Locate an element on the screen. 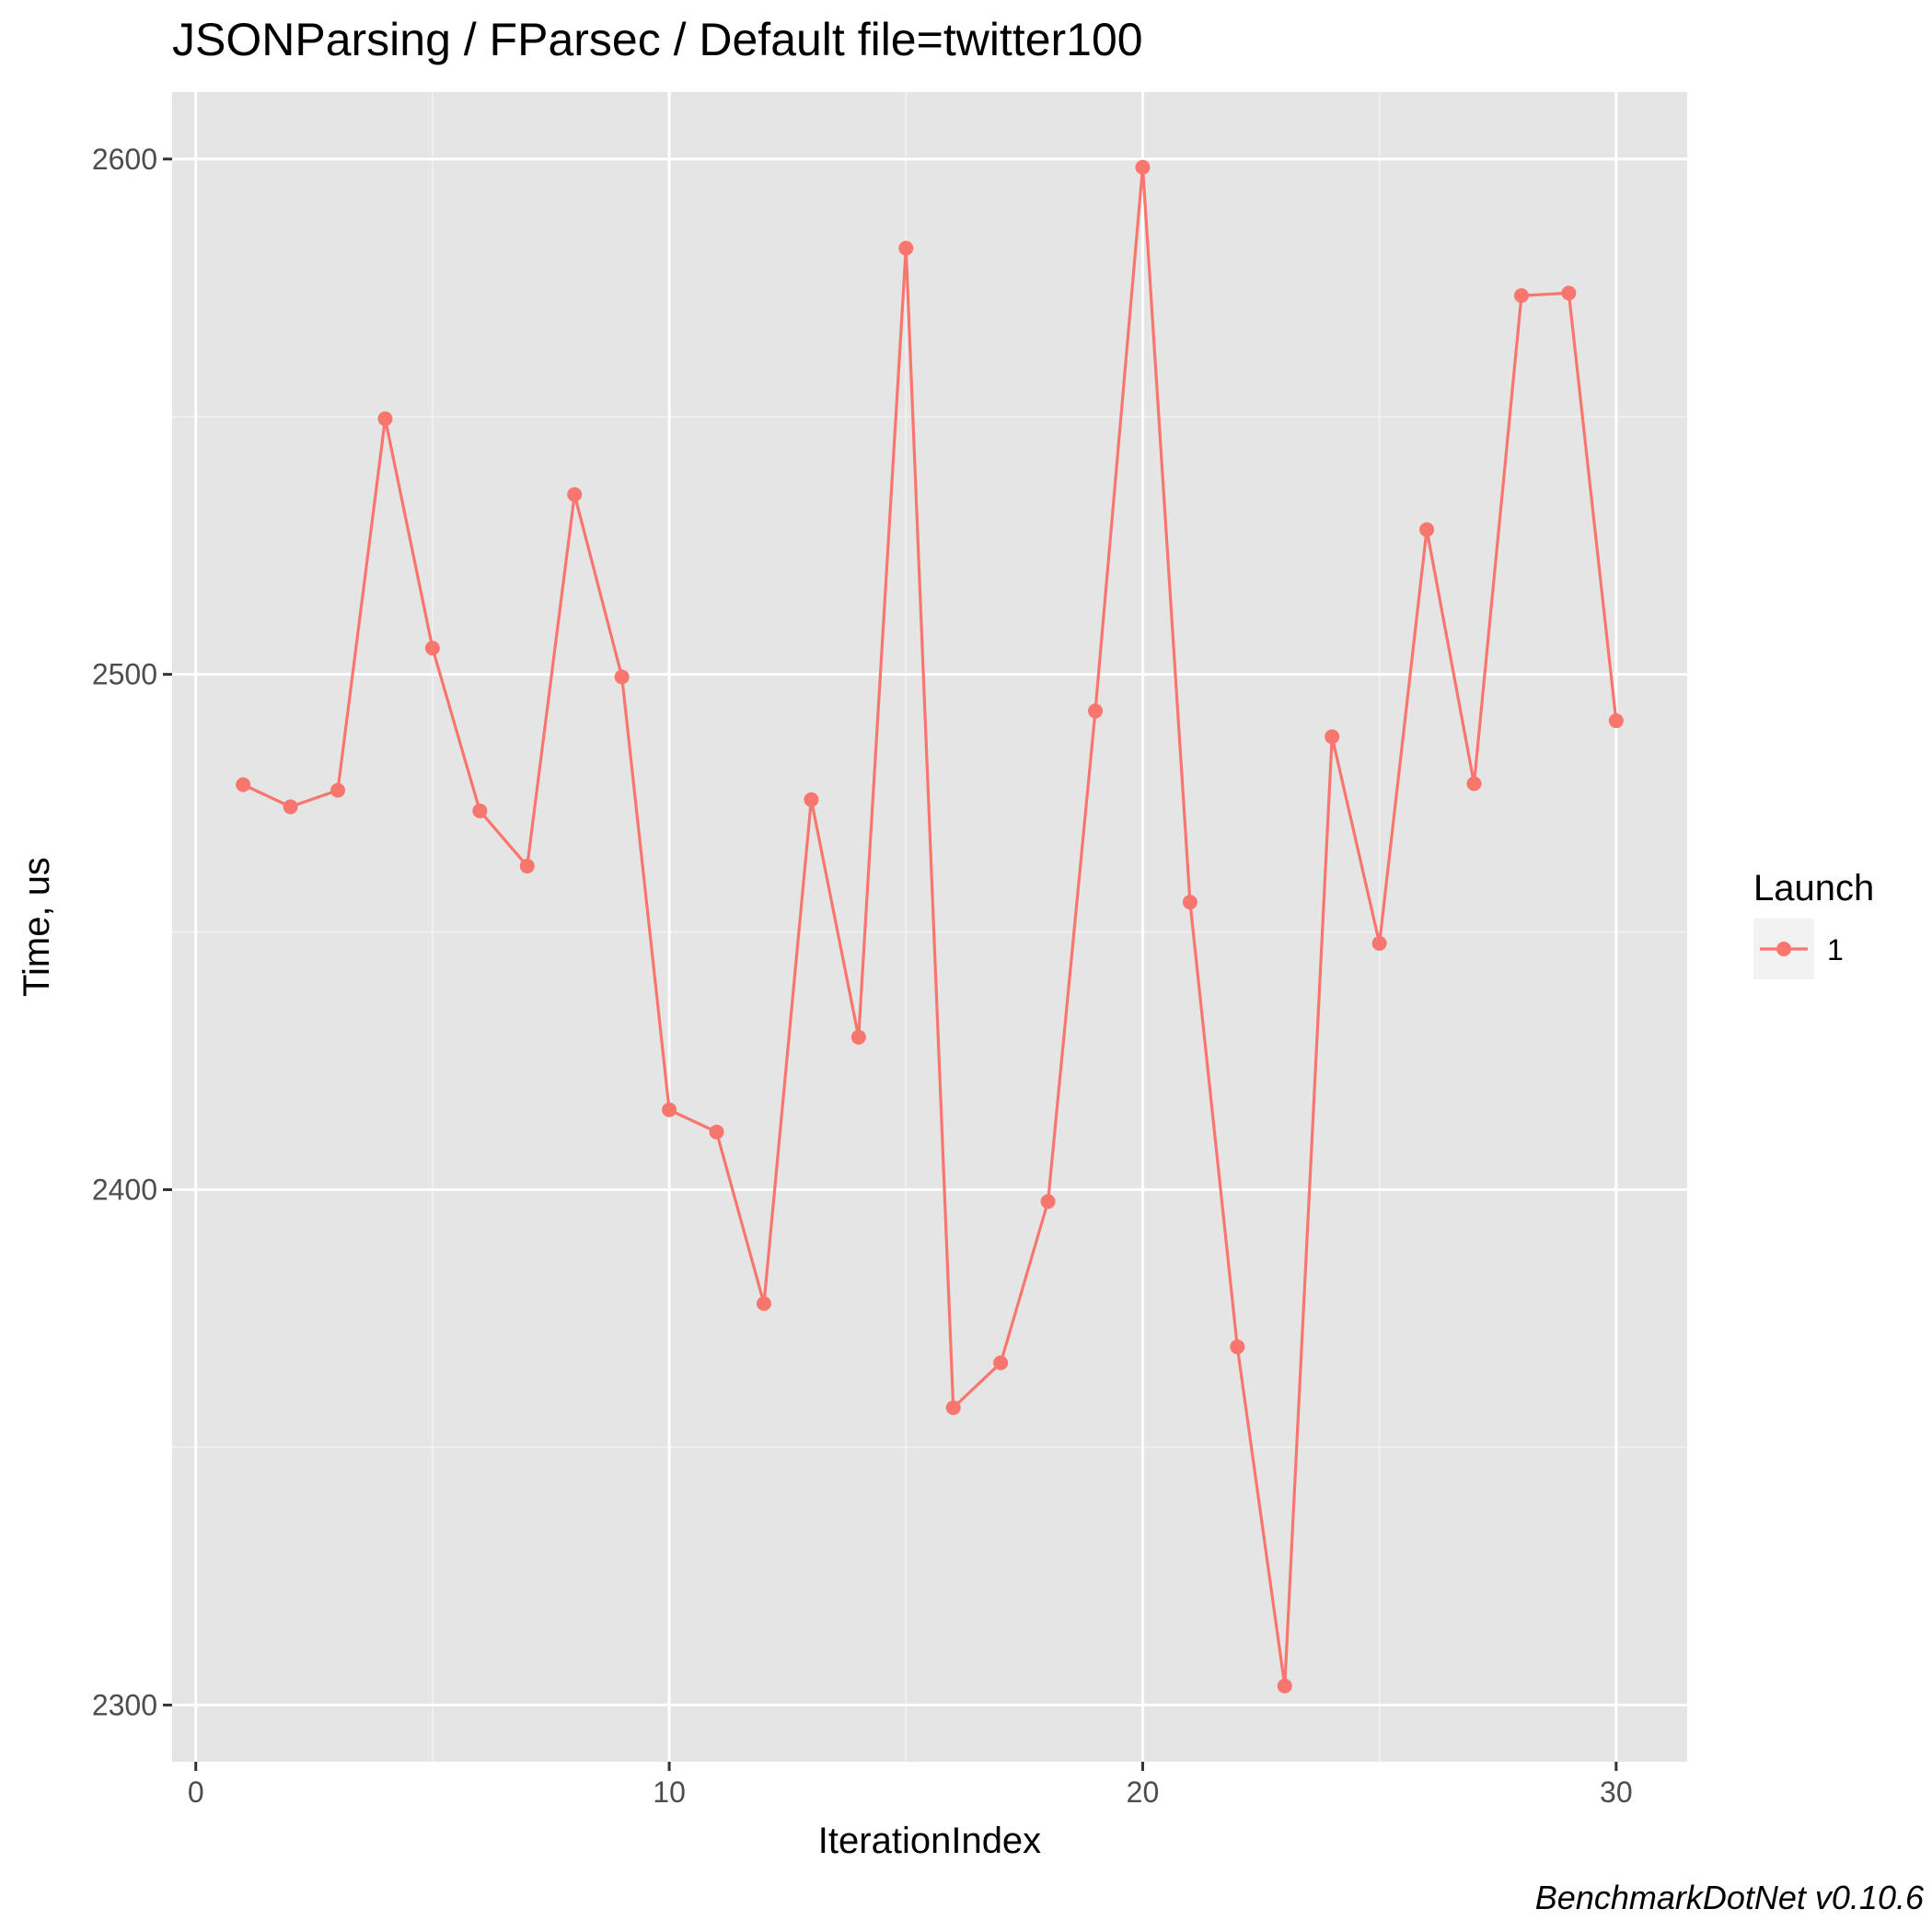 This screenshot has width=1932, height=1932. x-tick-labels: 0 10 20 30 is located at coordinates (911, 1793).